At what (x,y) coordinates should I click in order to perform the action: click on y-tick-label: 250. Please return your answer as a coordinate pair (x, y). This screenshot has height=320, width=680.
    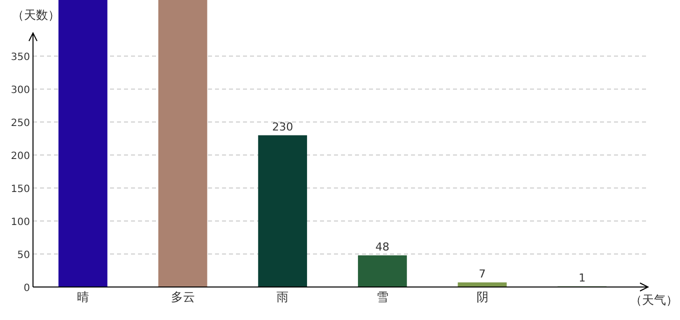
    Looking at the image, I should click on (20, 124).